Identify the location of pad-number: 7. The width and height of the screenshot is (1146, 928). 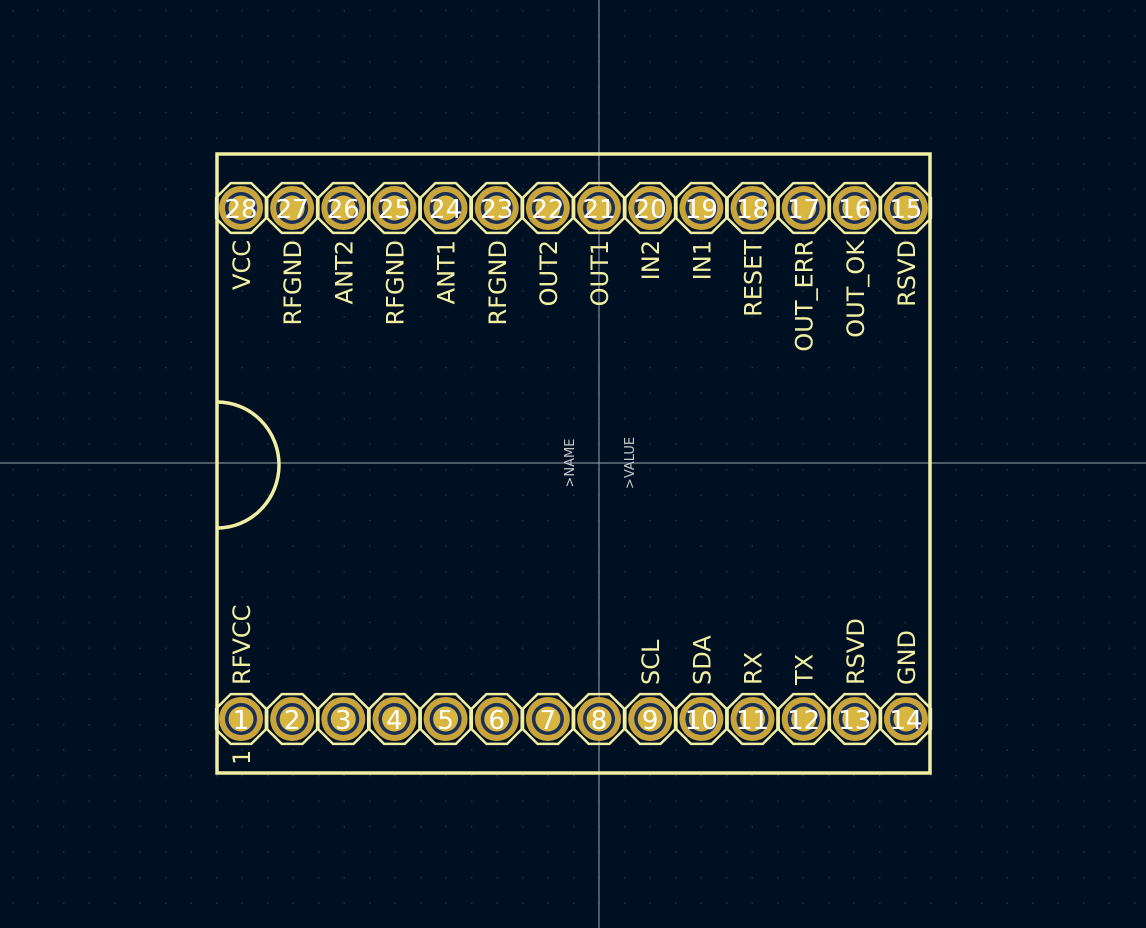
(548, 721).